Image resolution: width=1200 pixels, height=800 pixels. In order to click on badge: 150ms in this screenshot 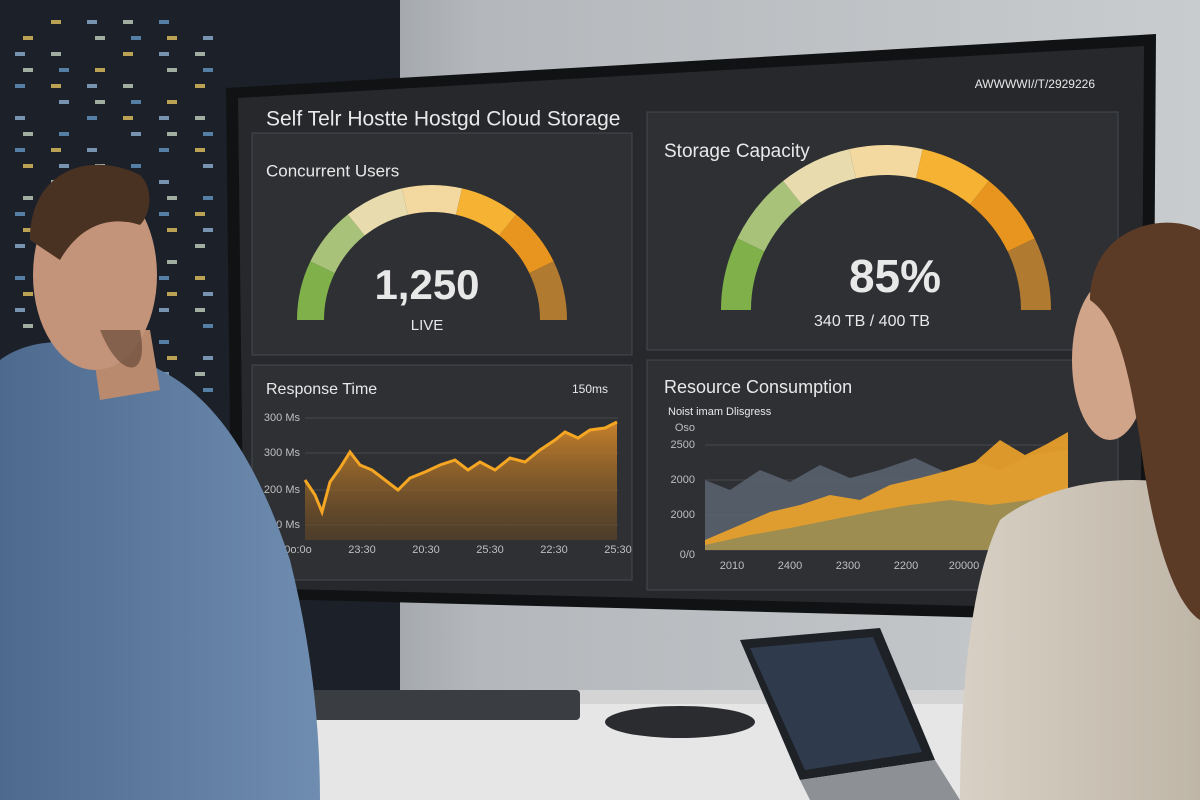, I will do `click(590, 389)`.